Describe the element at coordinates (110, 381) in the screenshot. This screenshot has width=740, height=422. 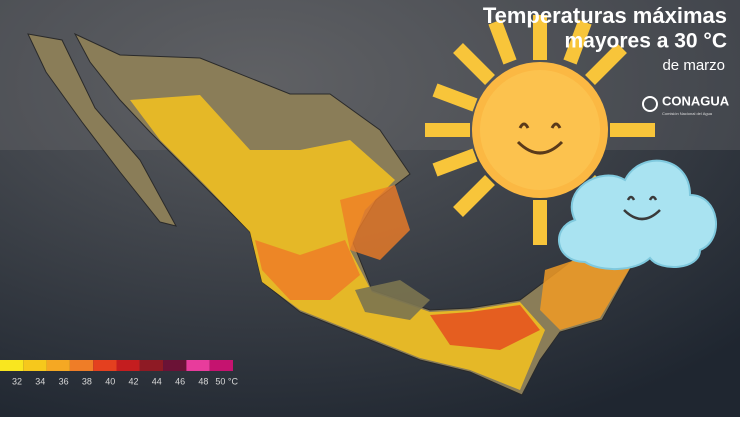
I see `legend-tick-label: 40` at that location.